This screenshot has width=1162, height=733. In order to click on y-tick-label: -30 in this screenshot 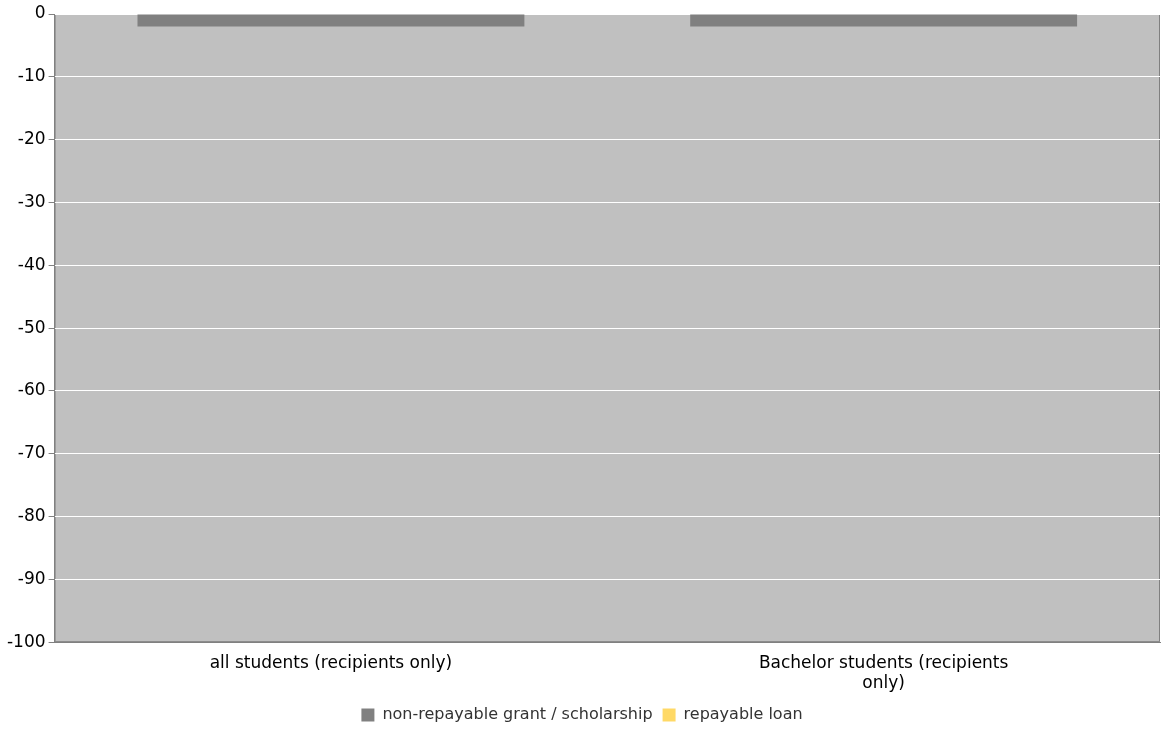, I will do `click(31, 200)`.